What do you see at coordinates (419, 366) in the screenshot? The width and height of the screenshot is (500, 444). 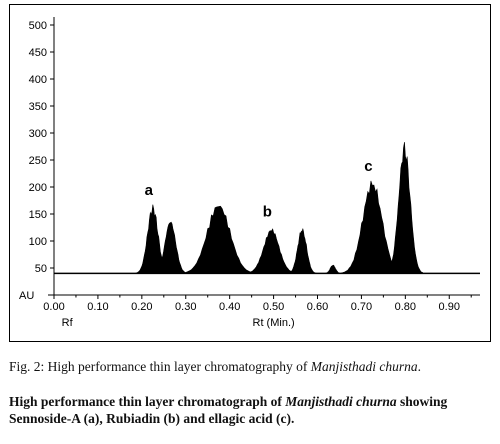 I see `caption-line1-suffix: .` at bounding box center [419, 366].